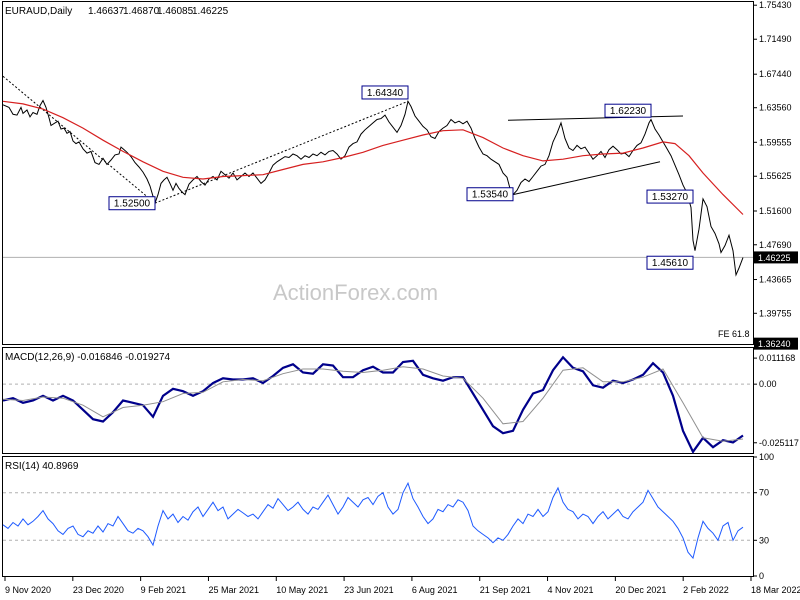 The image size is (800, 600). I want to click on trendline-channel-lower, so click(586, 178).